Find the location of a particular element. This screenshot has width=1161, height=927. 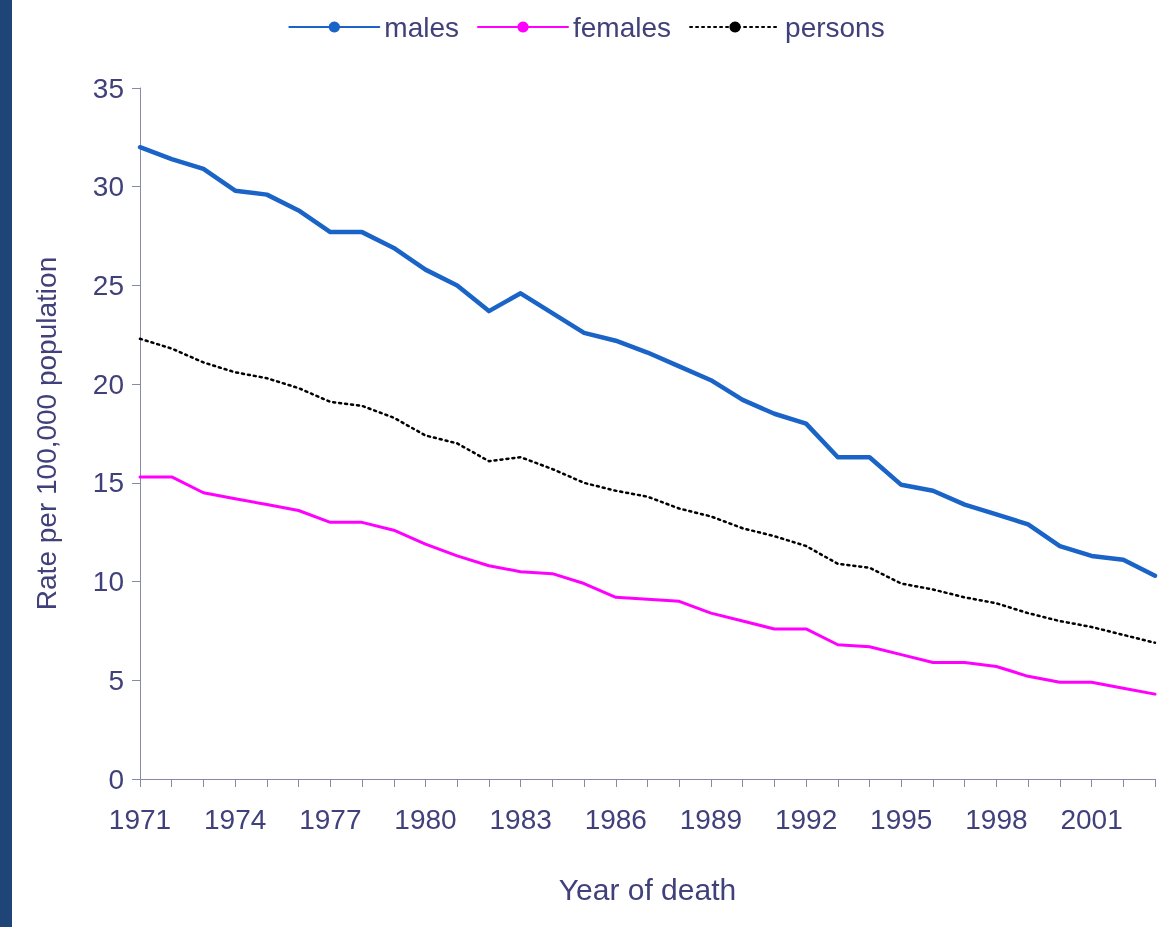

y-tick-label: 5 is located at coordinates (116, 680).